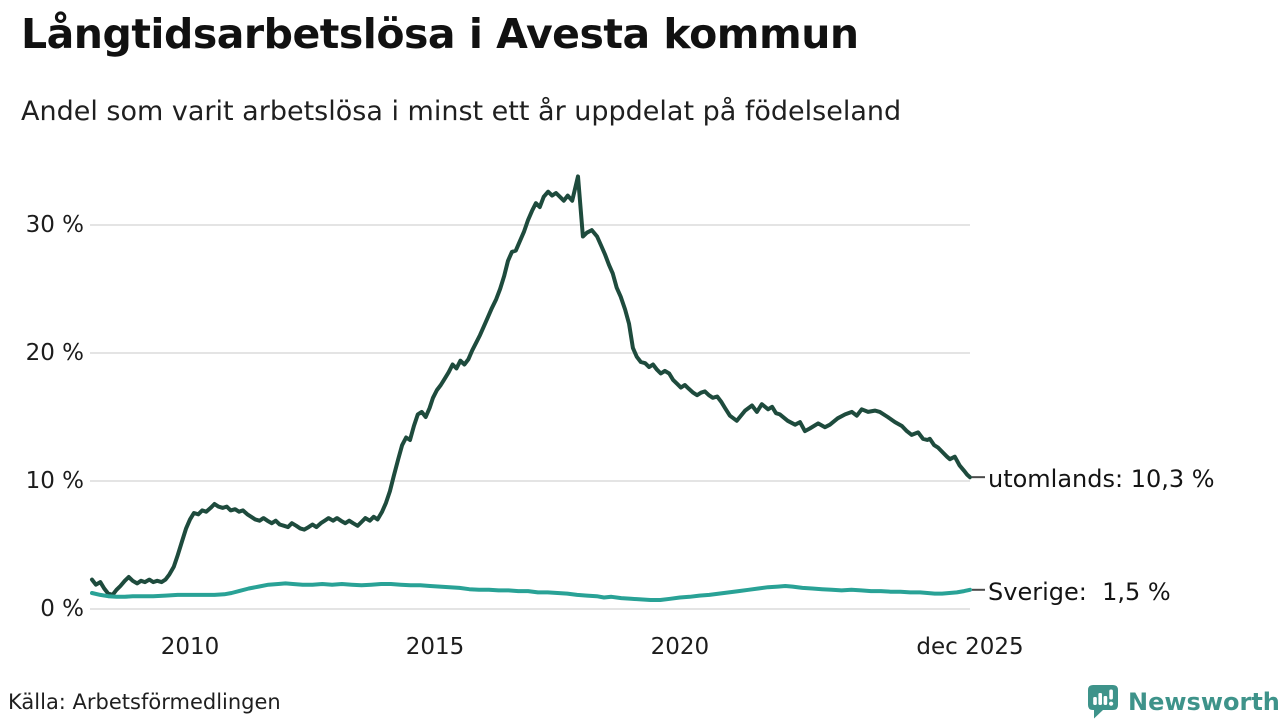 The height and width of the screenshot is (720, 1280). Describe the element at coordinates (435, 647) in the screenshot. I see `x-axis-tick-label: 2015` at that location.